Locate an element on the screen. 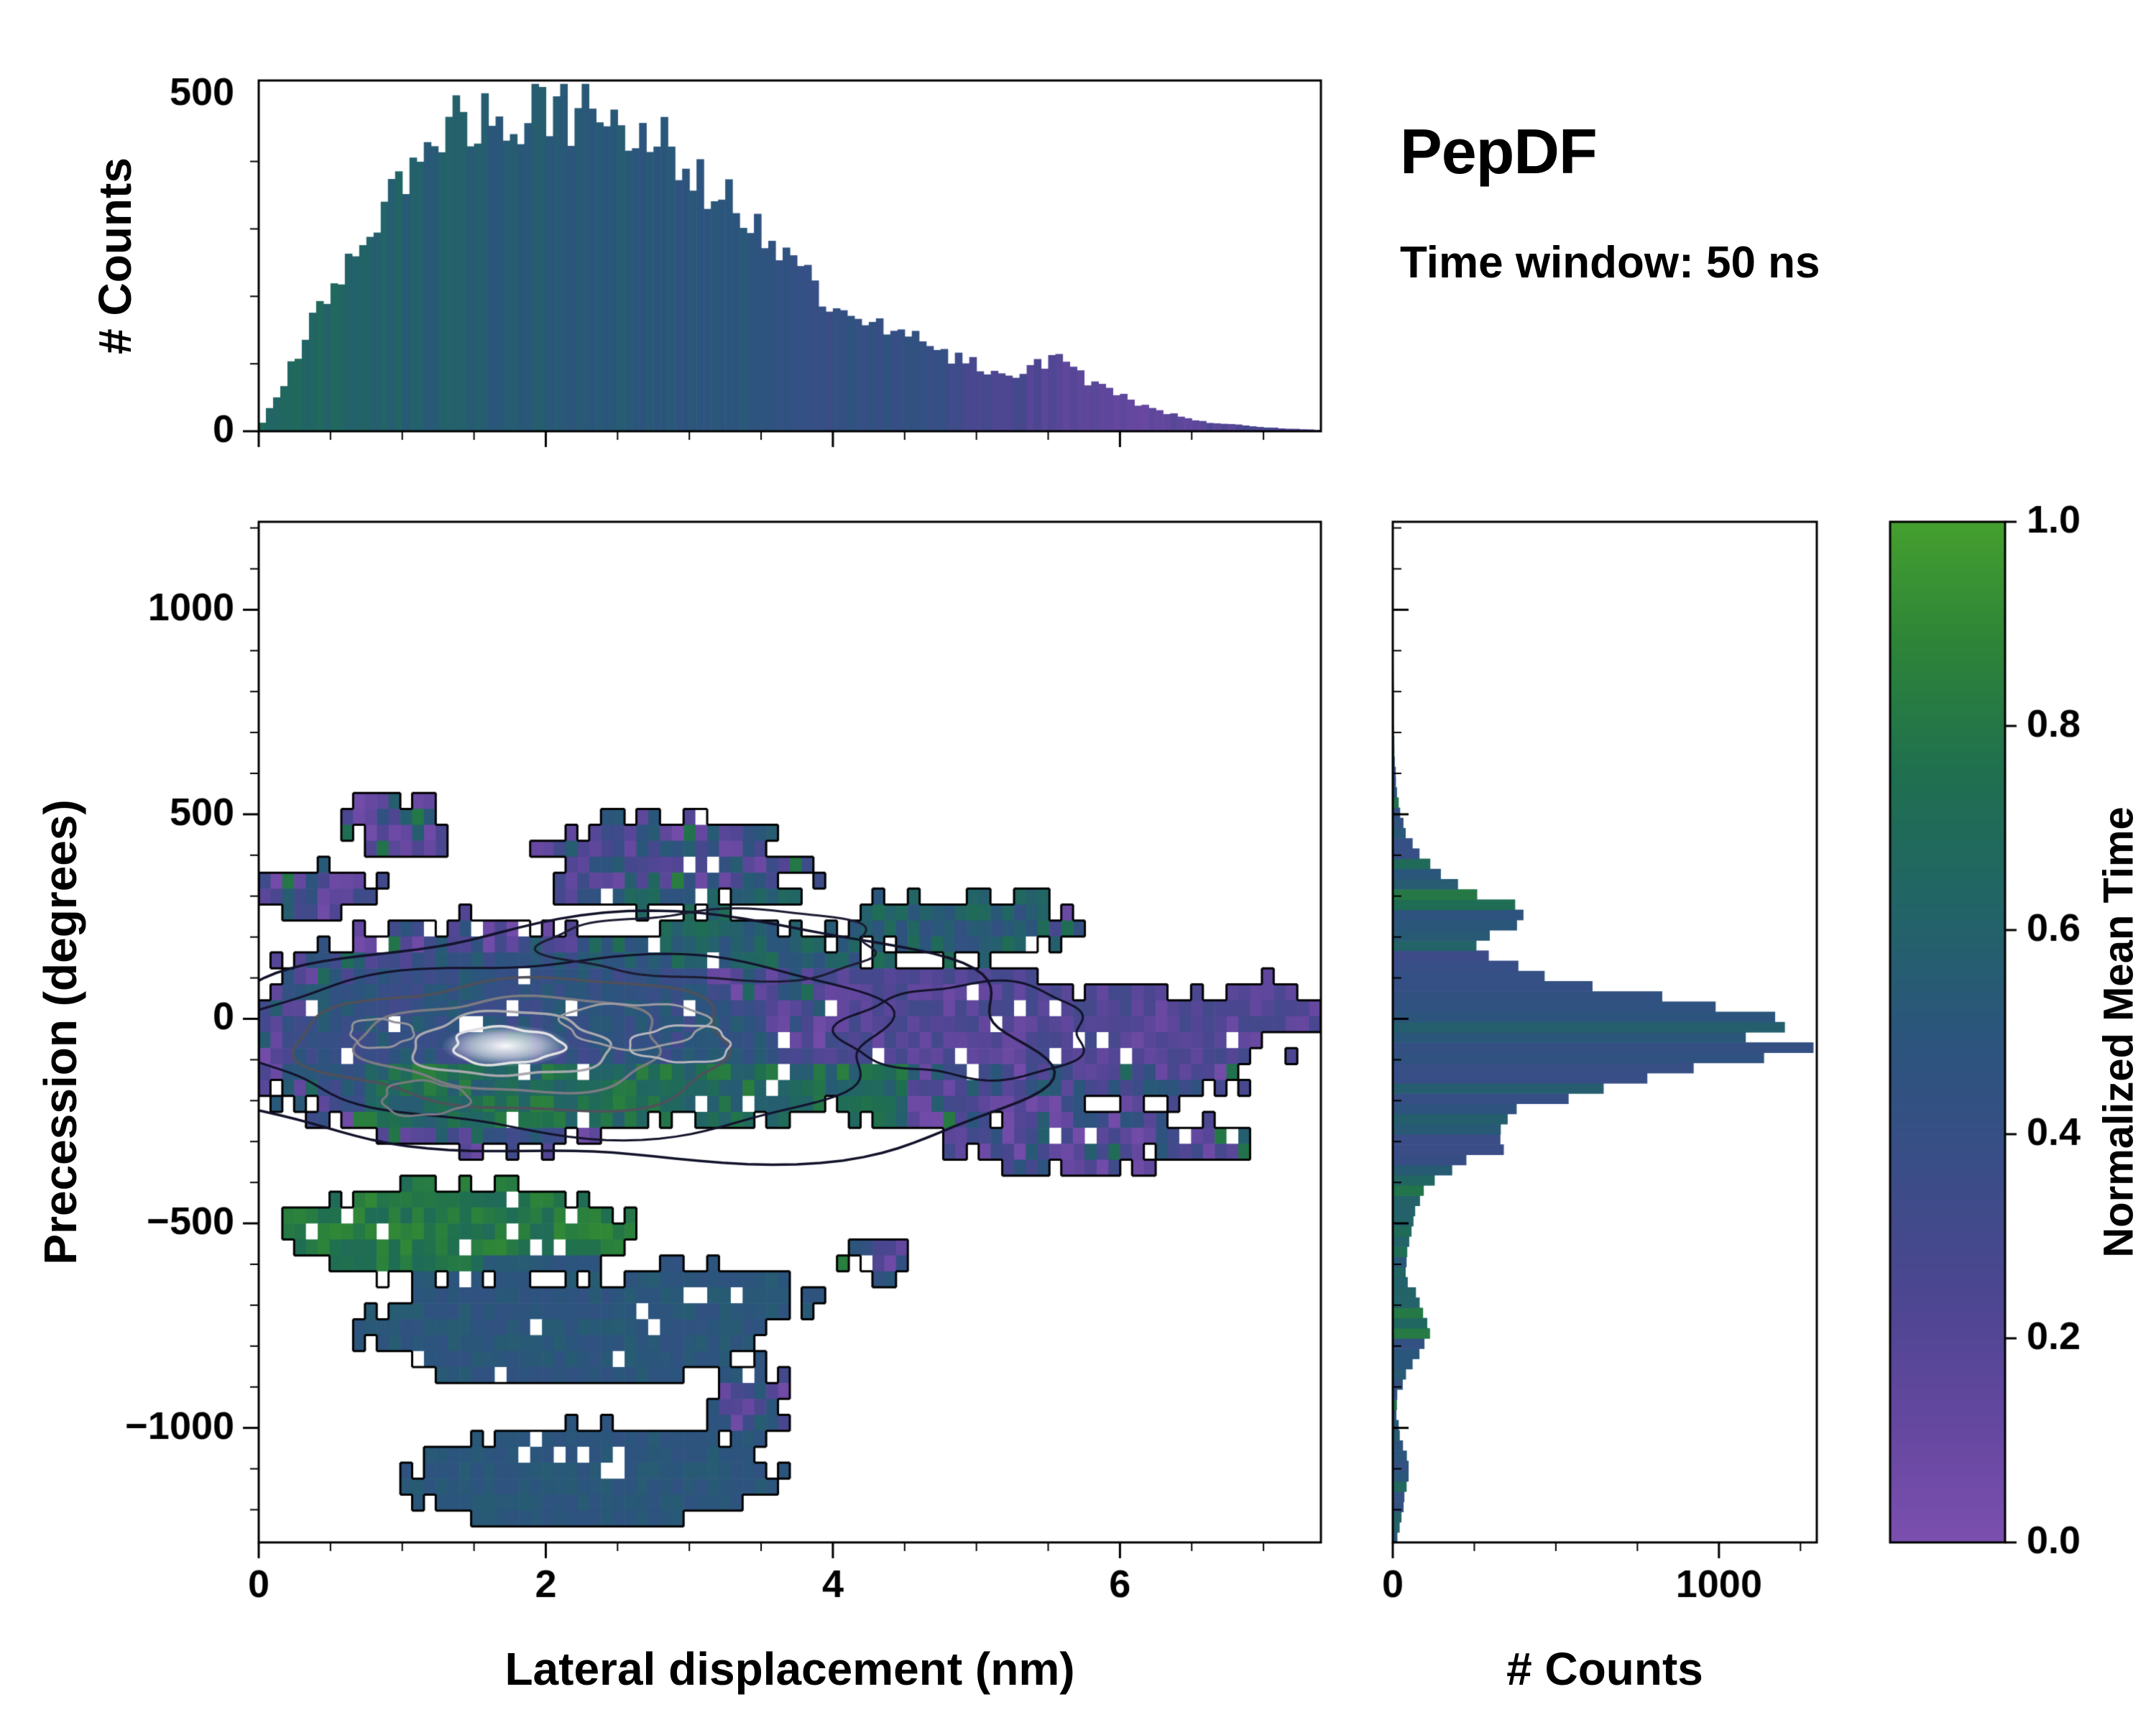  main-xlabel: Lateral displacement (nm) is located at coordinates (790, 1669).